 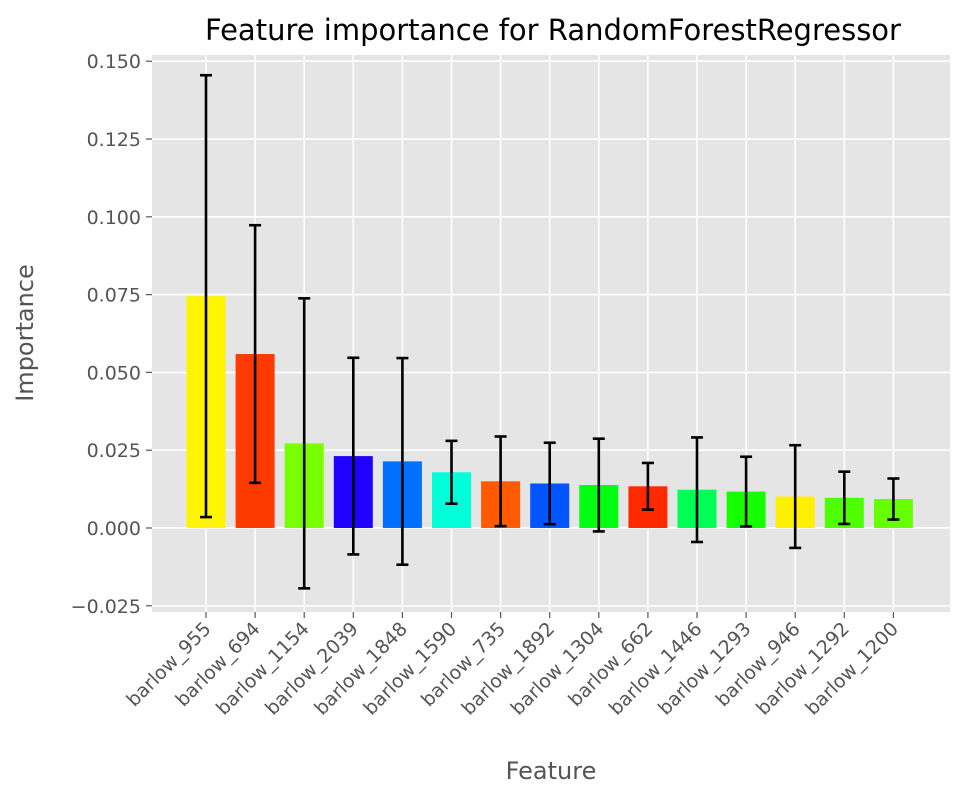 What do you see at coordinates (114, 218) in the screenshot?
I see `y-tick-label: 0.100` at bounding box center [114, 218].